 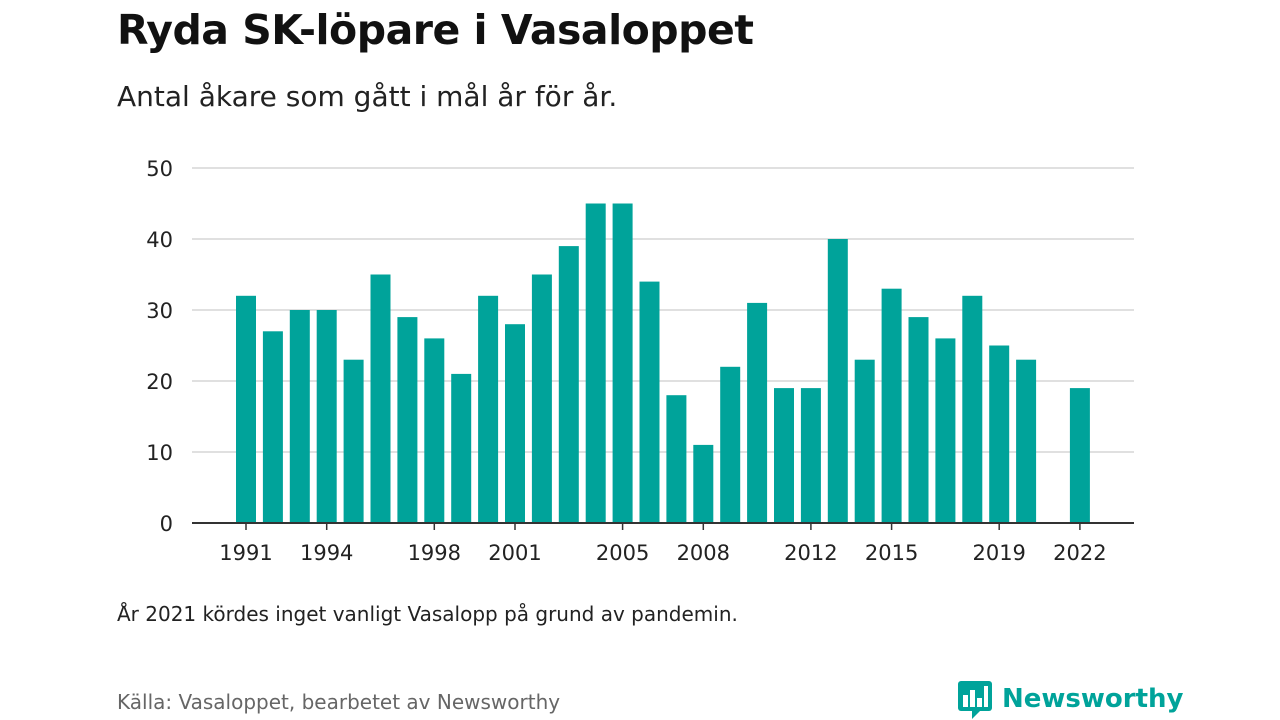 I want to click on x-tick-label: 2019, so click(x=998, y=553).